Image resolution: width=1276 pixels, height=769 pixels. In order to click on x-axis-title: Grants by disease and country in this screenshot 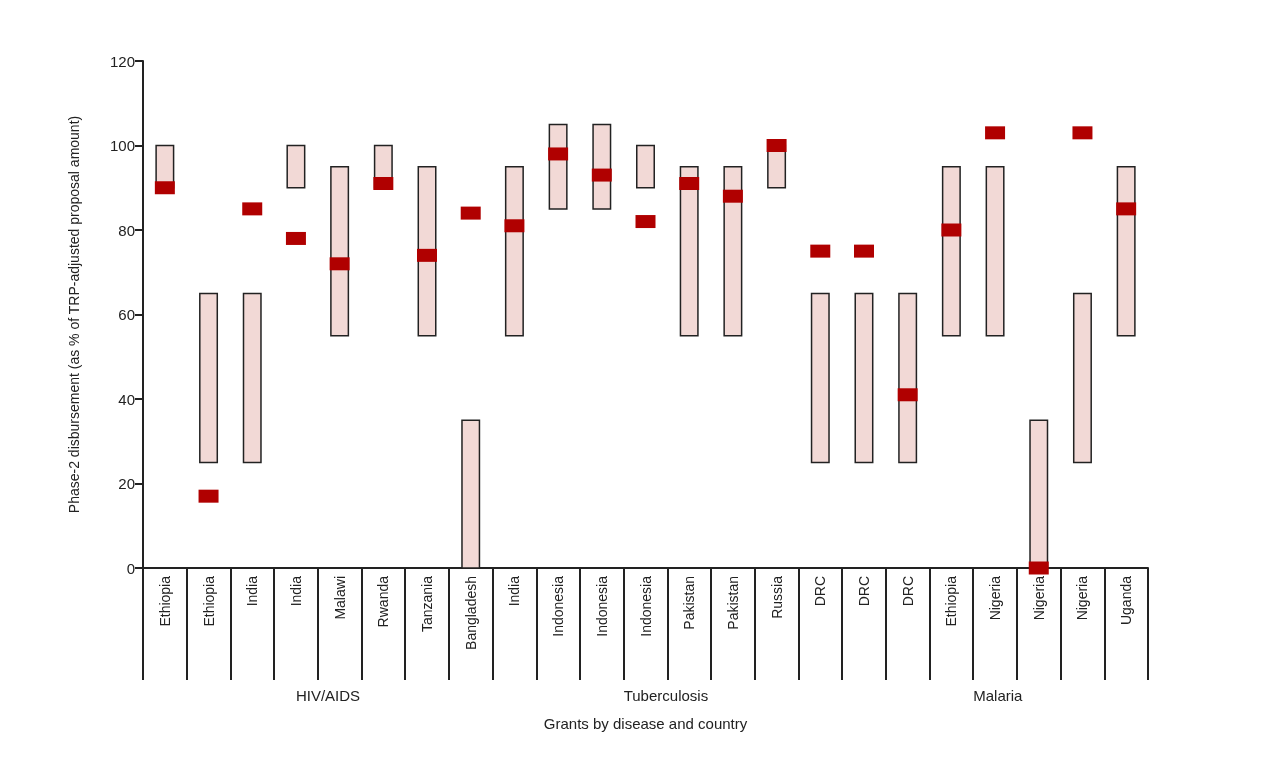, I will do `click(645, 723)`.